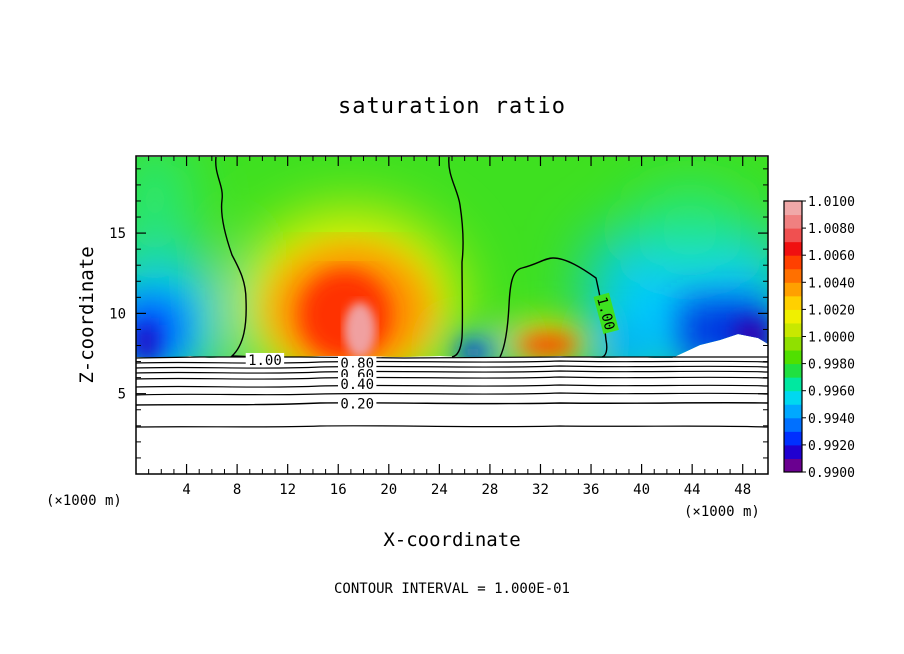 The height and width of the screenshot is (654, 904). What do you see at coordinates (591, 490) in the screenshot?
I see `x-tick-label: 36` at bounding box center [591, 490].